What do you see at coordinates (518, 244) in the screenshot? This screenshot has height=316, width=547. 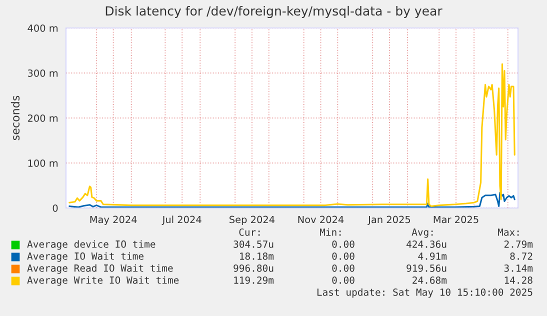 I see `text: 2.79m` at bounding box center [518, 244].